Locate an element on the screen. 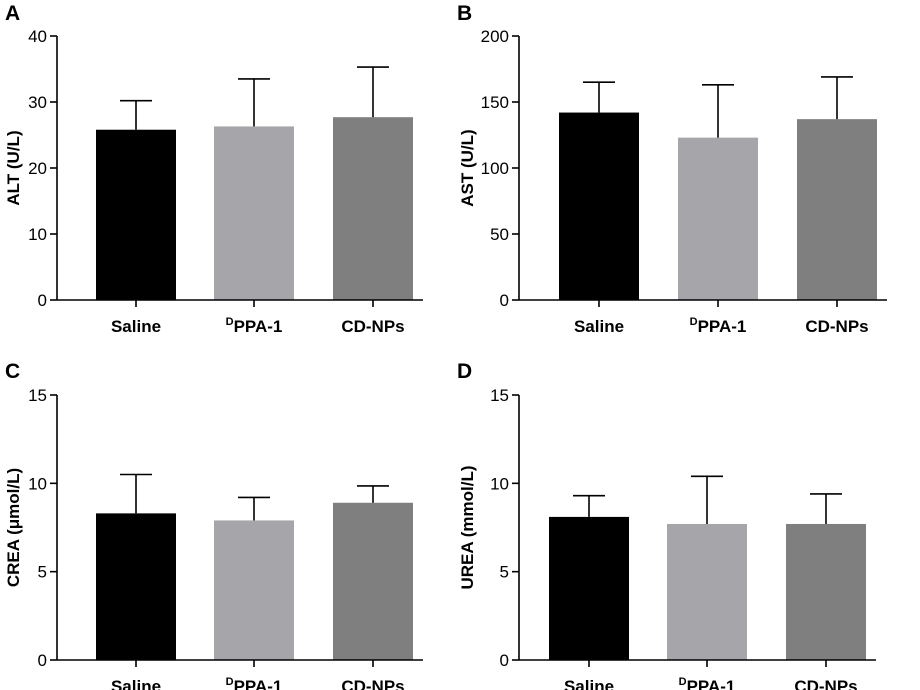 The width and height of the screenshot is (920, 690). panel-letter: B is located at coordinates (464, 13).